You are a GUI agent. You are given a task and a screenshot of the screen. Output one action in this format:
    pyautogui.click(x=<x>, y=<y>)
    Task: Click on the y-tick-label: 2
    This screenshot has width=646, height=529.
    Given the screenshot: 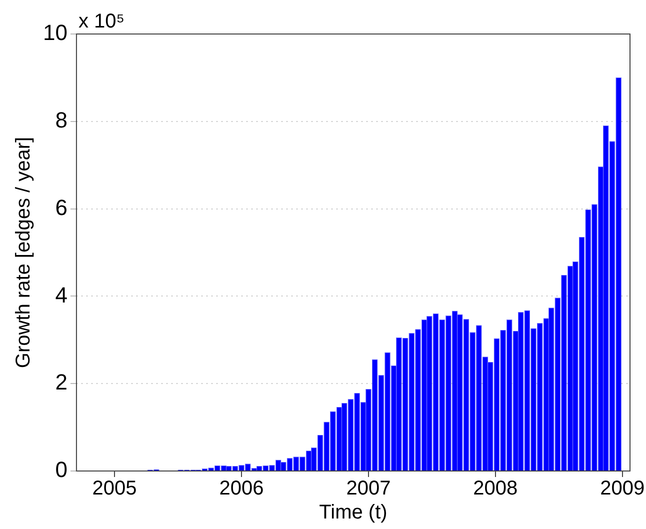 What is the action you would take?
    pyautogui.click(x=61, y=382)
    